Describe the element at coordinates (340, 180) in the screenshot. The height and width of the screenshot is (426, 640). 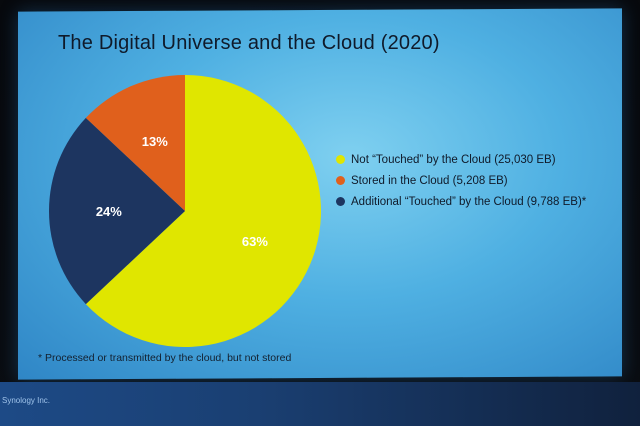
I see `legend-swatch-orange` at that location.